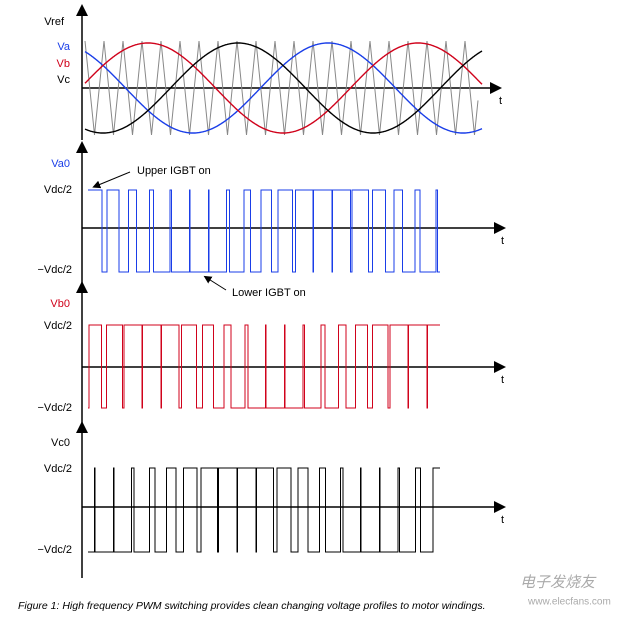 The image size is (624, 627). I want to click on label: Vc0, so click(60, 443).